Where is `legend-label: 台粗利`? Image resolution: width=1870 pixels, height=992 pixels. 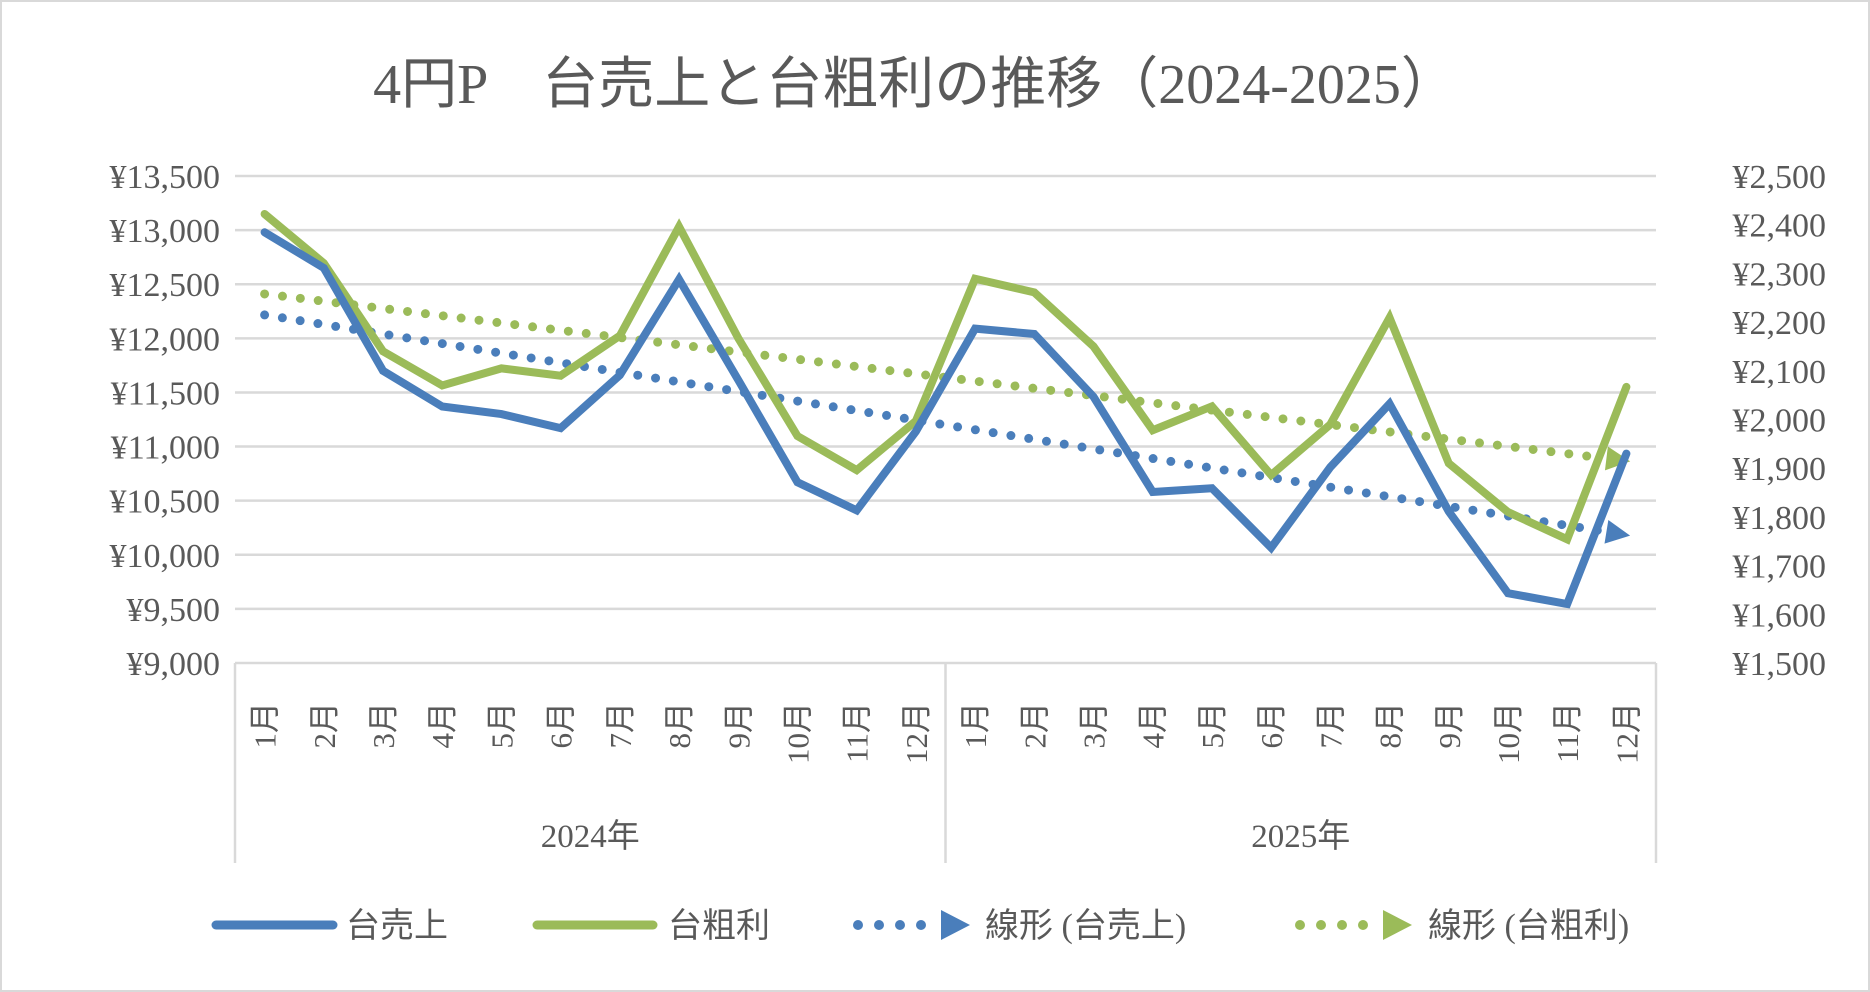
legend-label: 台粗利 is located at coordinates (719, 926).